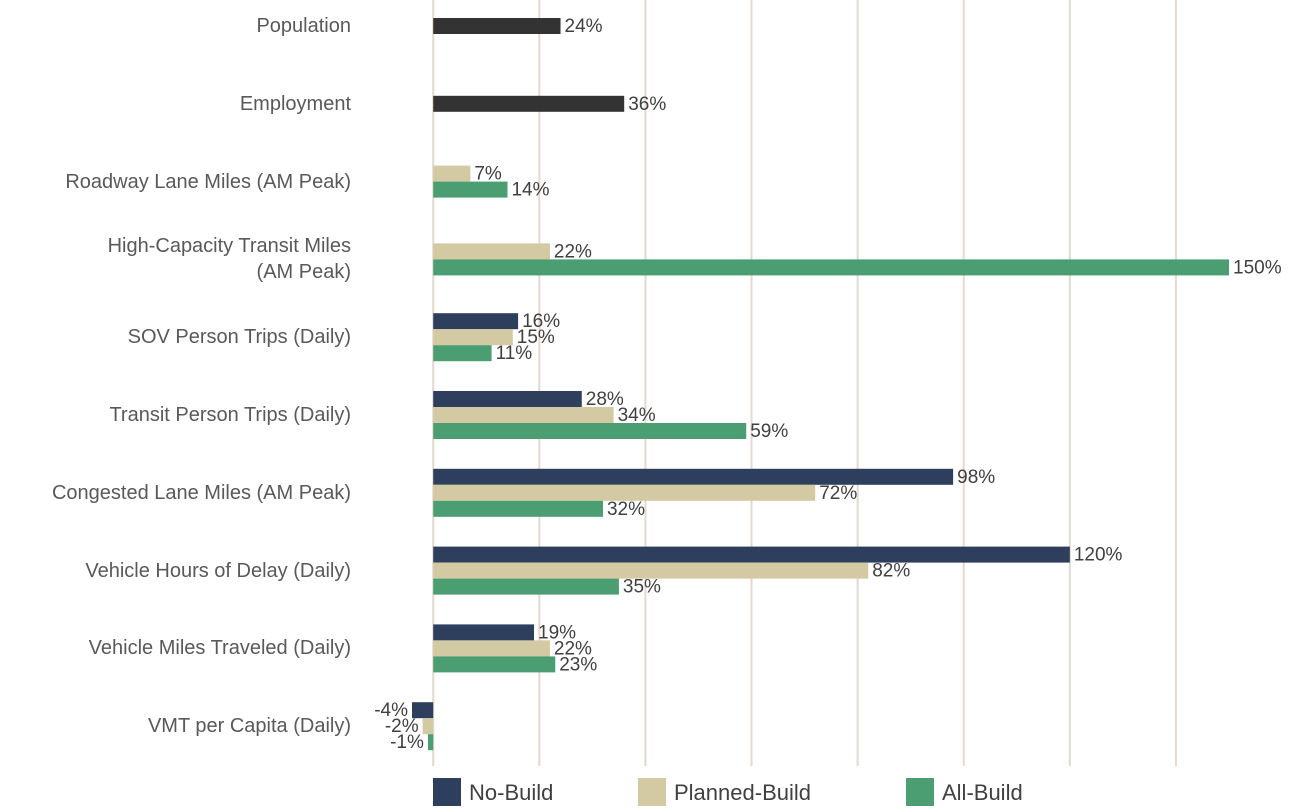  I want to click on value-label: -2%, so click(402, 726).